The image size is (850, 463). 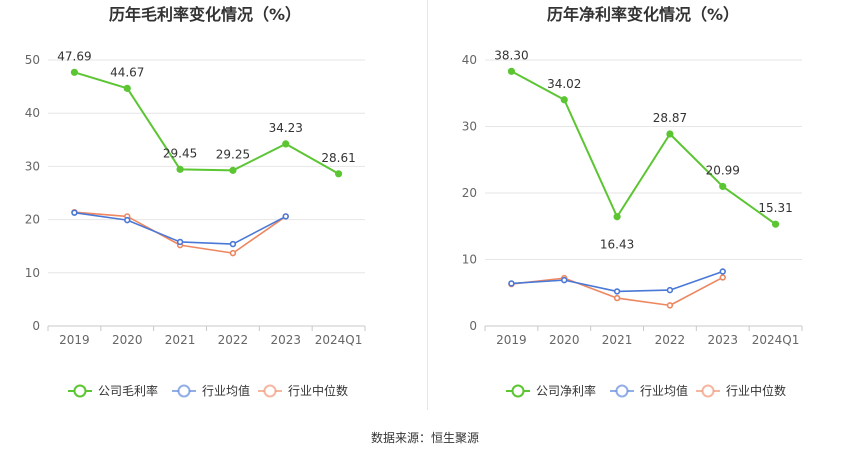 I want to click on chart2-legend-3-marker, so click(x=708, y=391).